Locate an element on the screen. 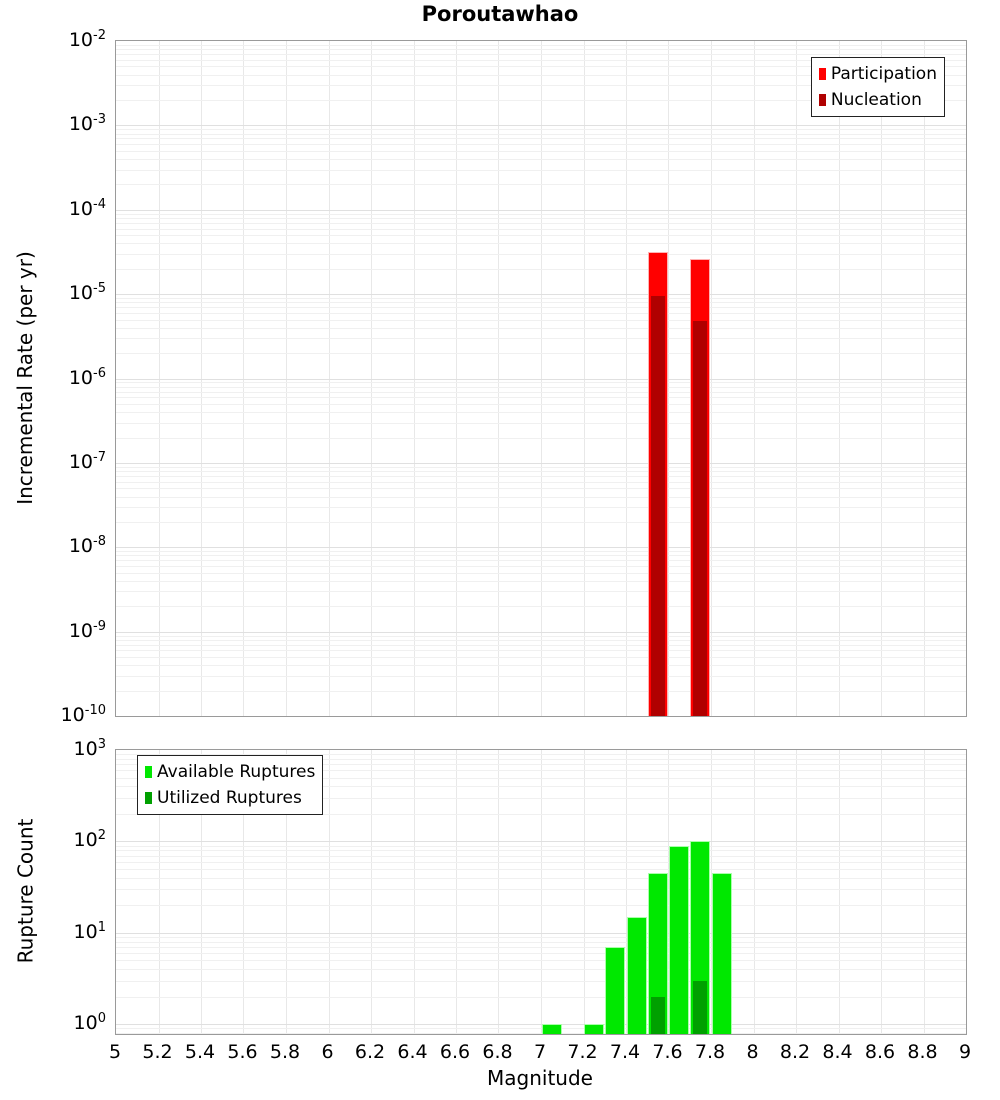 The image size is (1000, 1100). participation-swatch-icon is located at coordinates (822, 74).